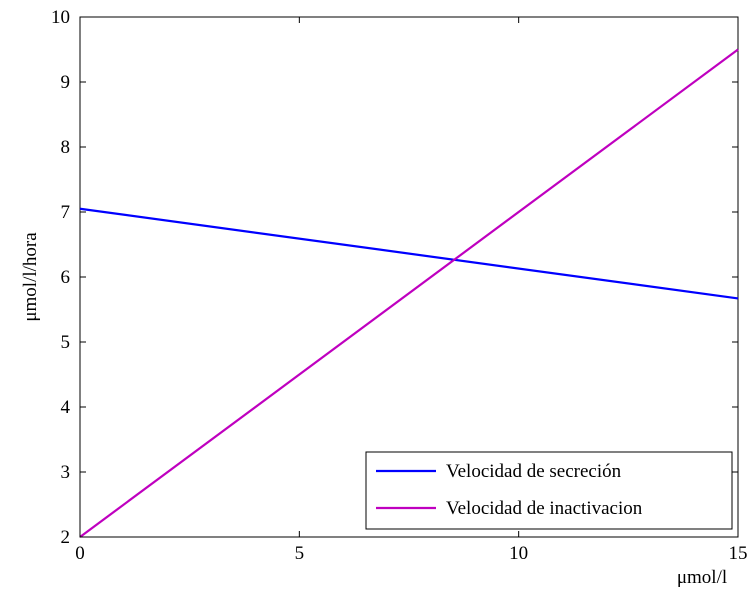 This screenshot has height=595, width=753. What do you see at coordinates (66, 342) in the screenshot?
I see `y-tick-label: 5` at bounding box center [66, 342].